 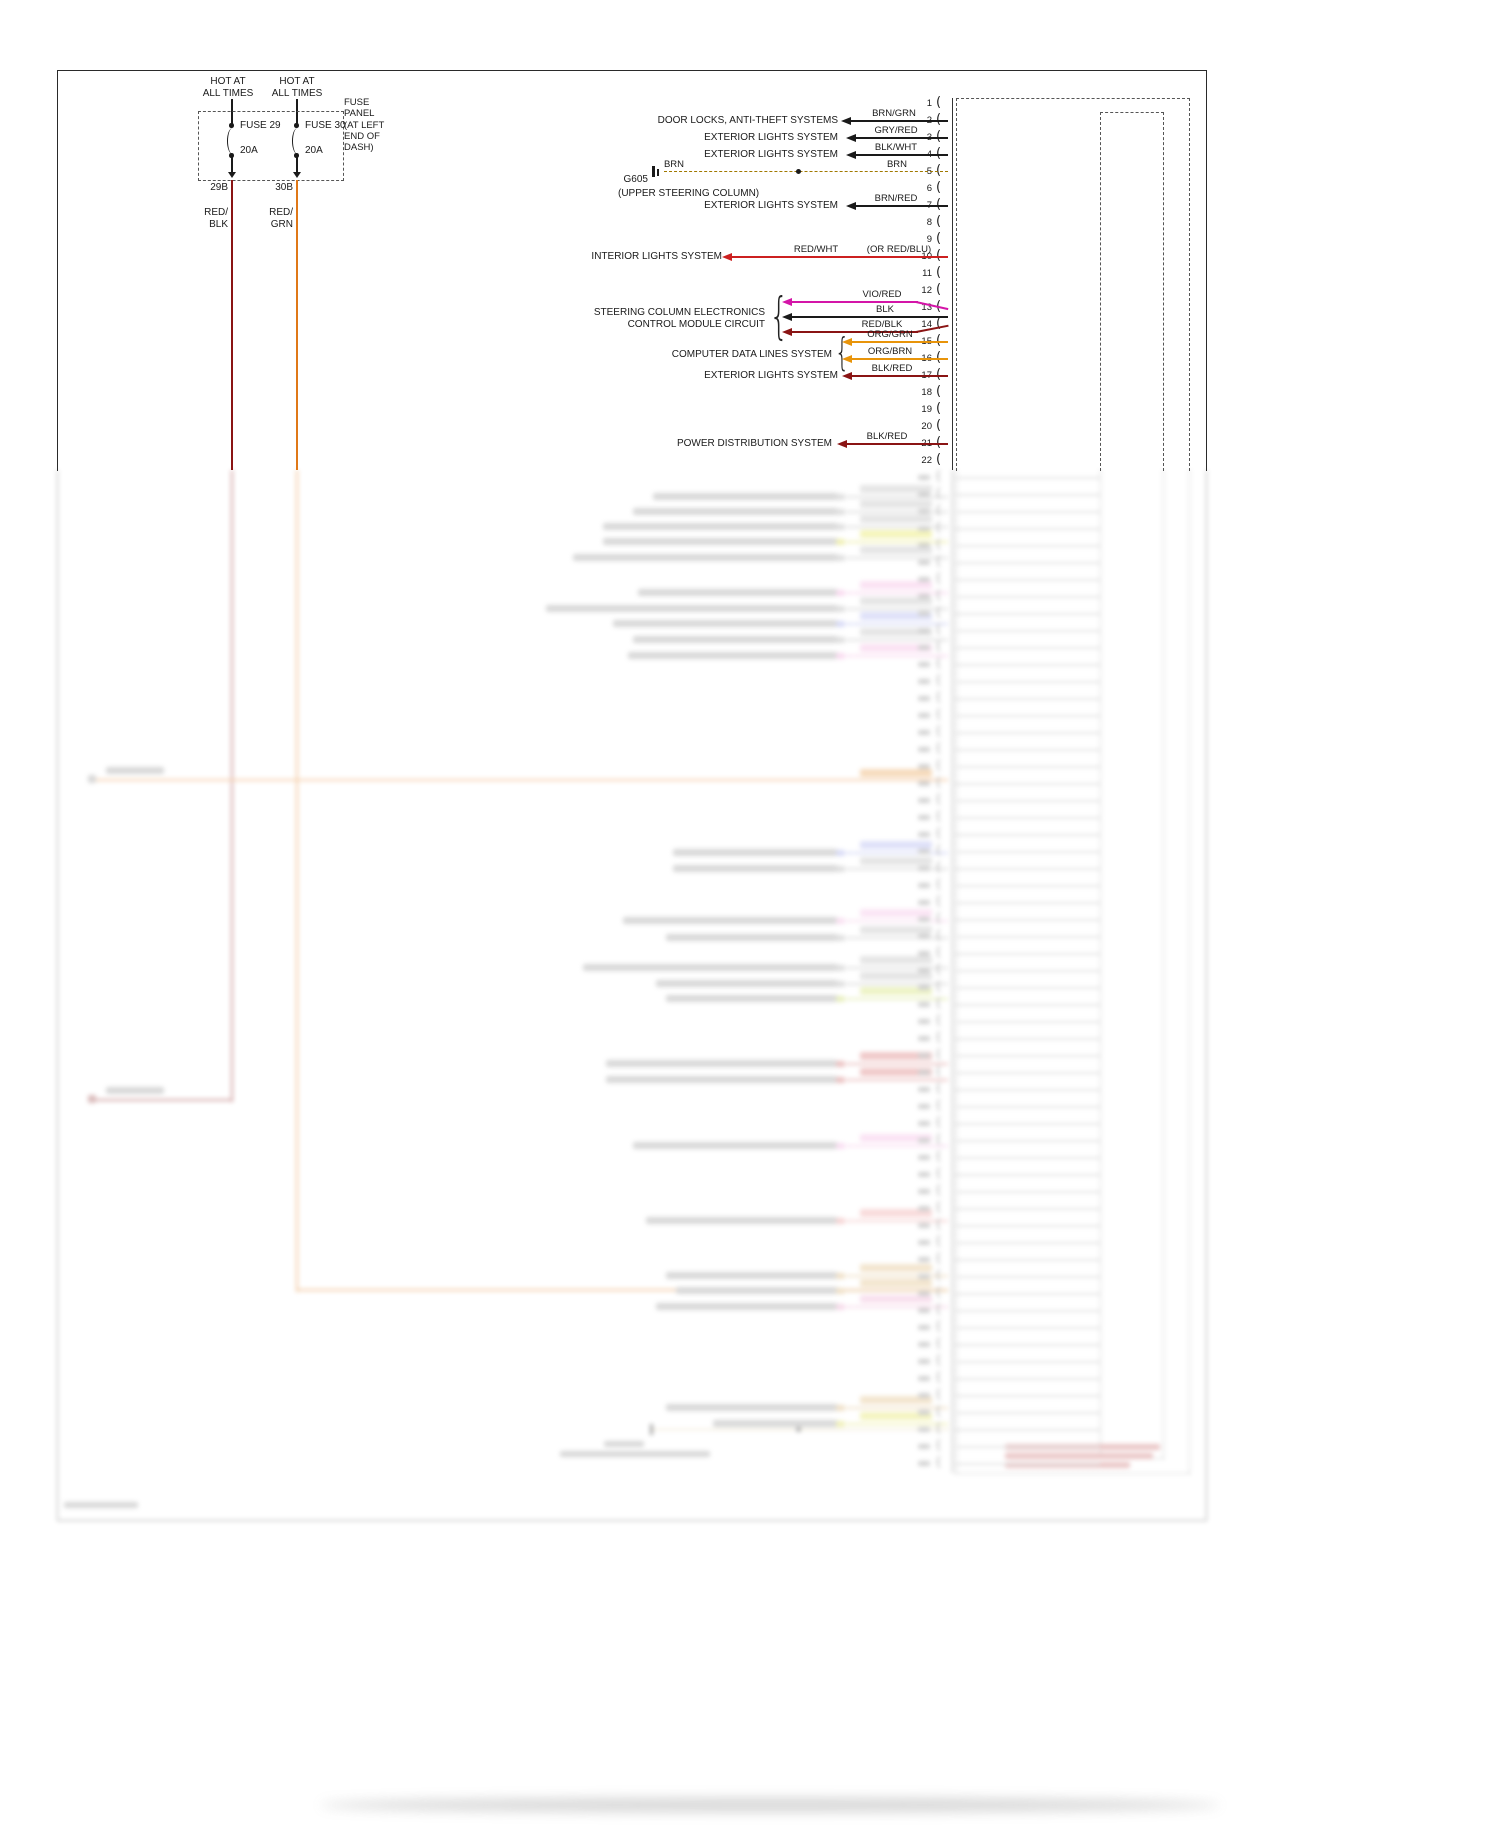 What do you see at coordinates (929, 239) in the screenshot?
I see `pin-number: 9` at bounding box center [929, 239].